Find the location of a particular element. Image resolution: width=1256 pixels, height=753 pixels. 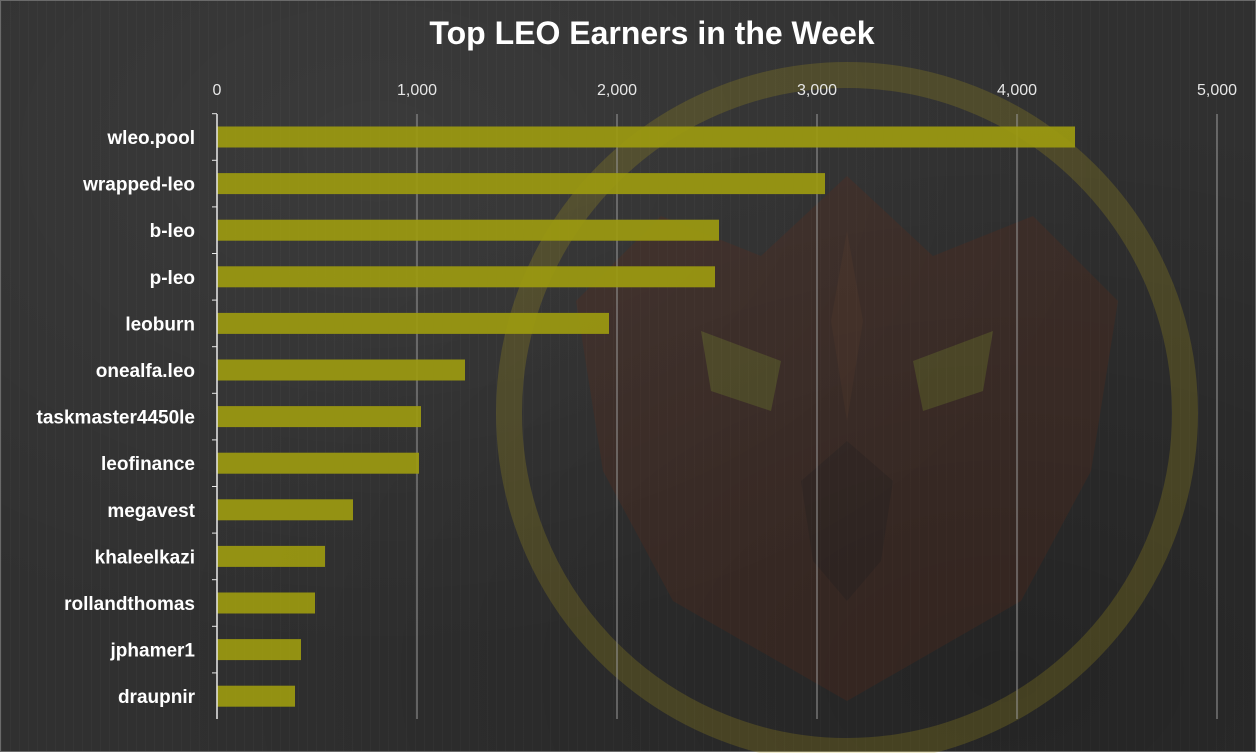

bar-megavest is located at coordinates (285, 510).